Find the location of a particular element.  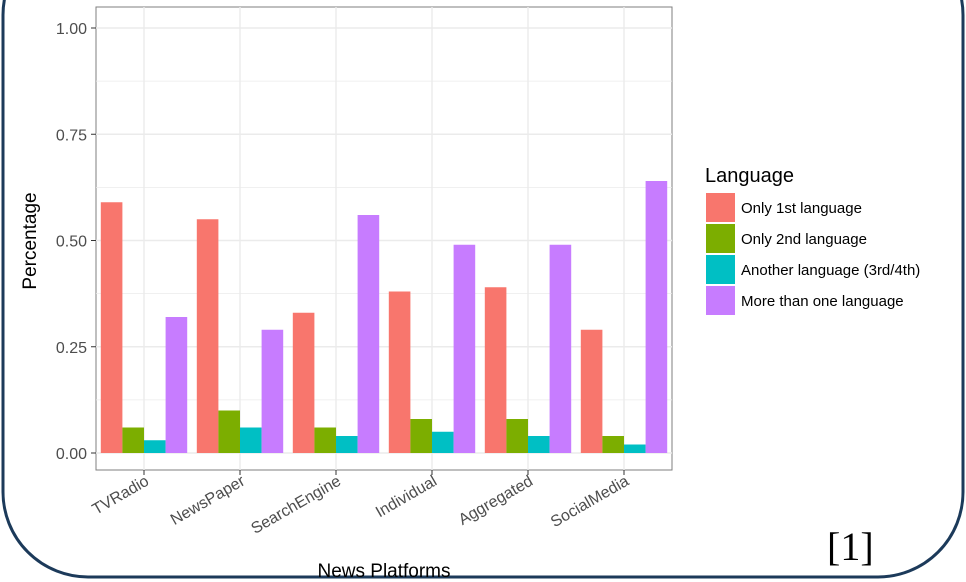

legend-label: More than one language is located at coordinates (822, 301).